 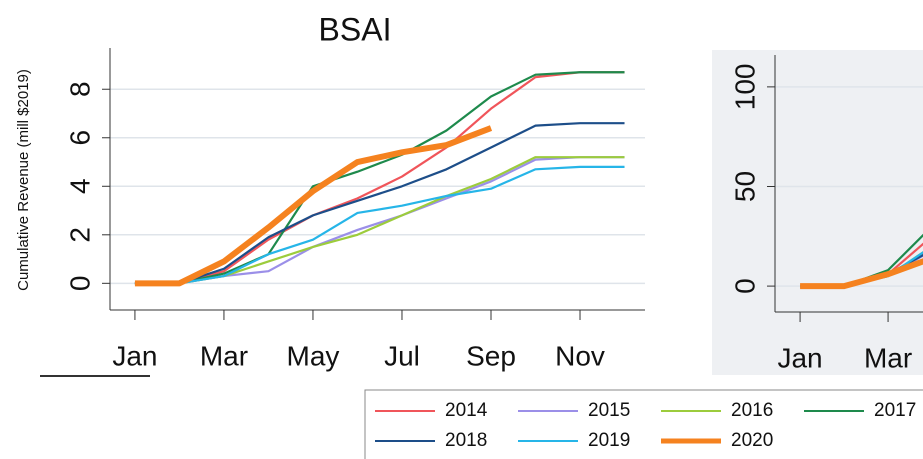 I want to click on legend-label: 2020, so click(x=752, y=440).